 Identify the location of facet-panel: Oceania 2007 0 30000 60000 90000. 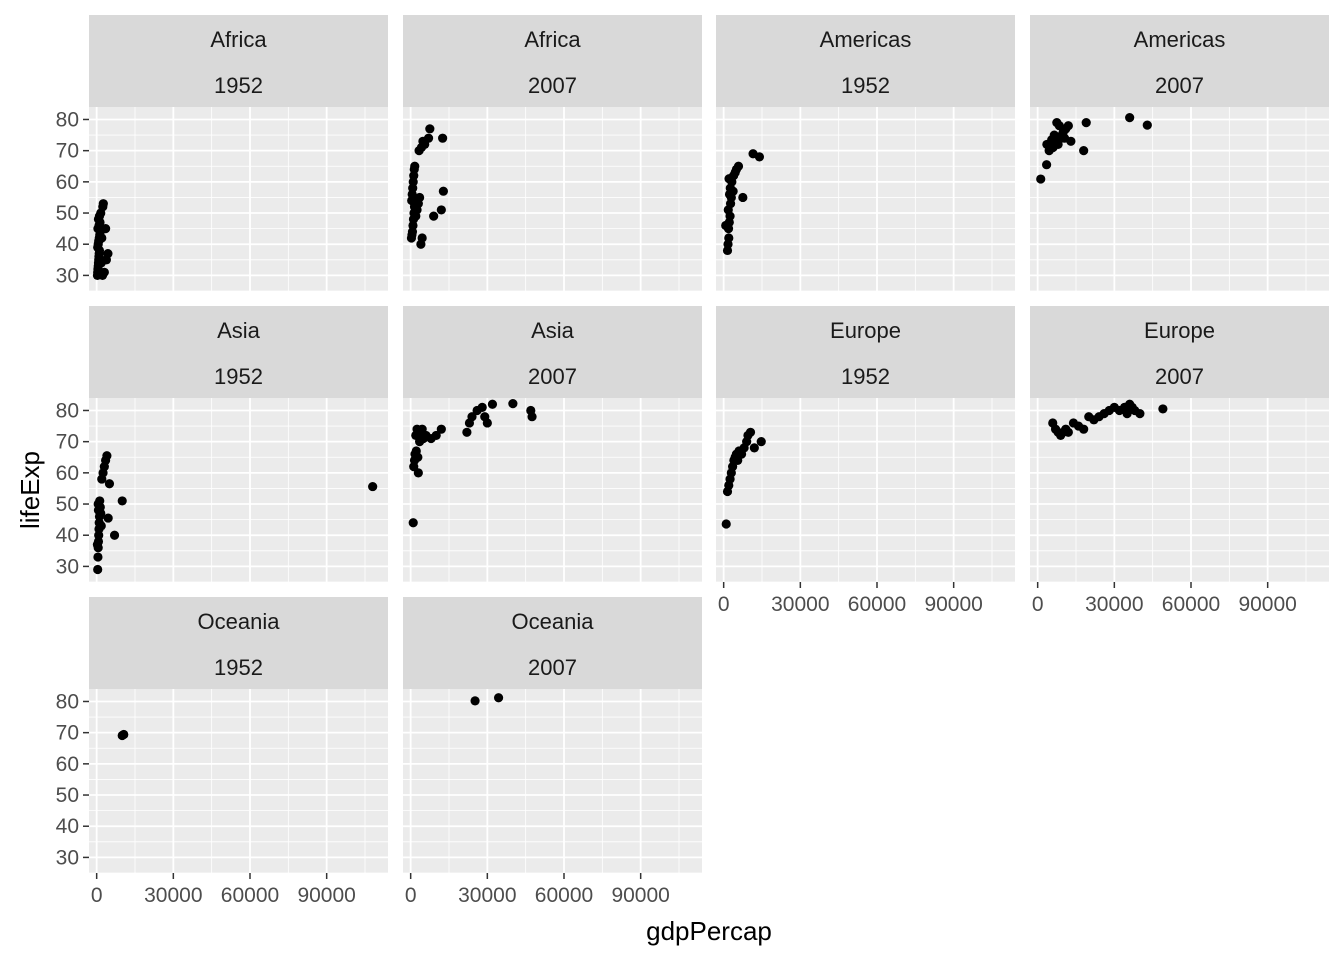
(552, 752).